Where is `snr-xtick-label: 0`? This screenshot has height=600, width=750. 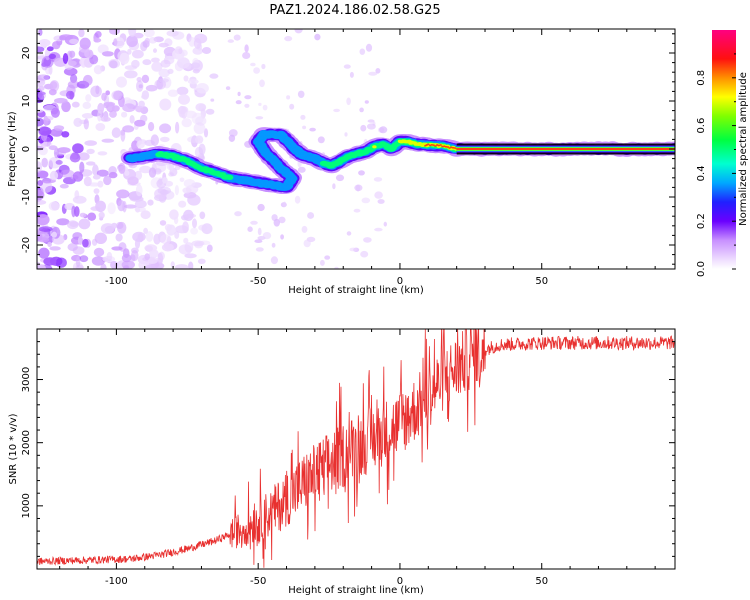
snr-xtick-label: 0 is located at coordinates (400, 581).